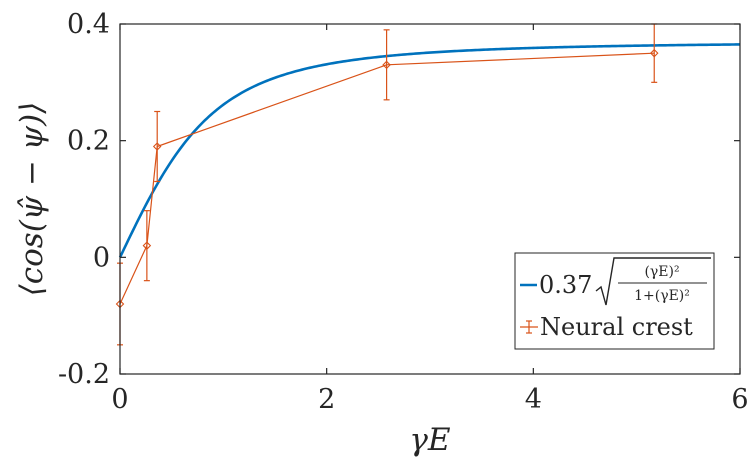 This screenshot has width=751, height=457. What do you see at coordinates (533, 399) in the screenshot?
I see `x-tick-label: 4` at bounding box center [533, 399].